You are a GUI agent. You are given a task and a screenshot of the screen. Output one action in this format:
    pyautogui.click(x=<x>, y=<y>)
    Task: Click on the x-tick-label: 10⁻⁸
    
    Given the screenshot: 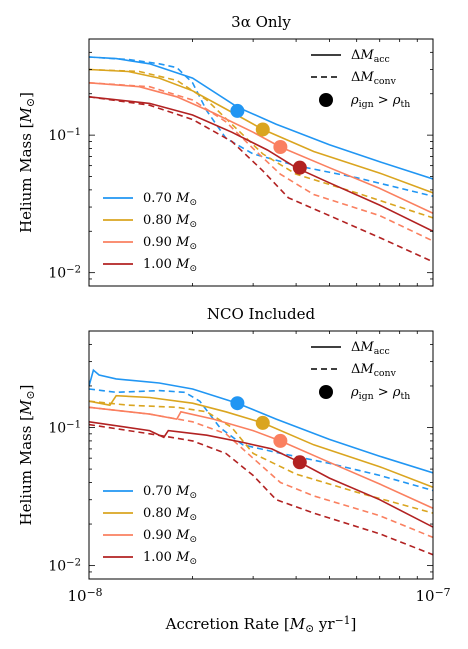 What is the action you would take?
    pyautogui.click(x=84, y=595)
    